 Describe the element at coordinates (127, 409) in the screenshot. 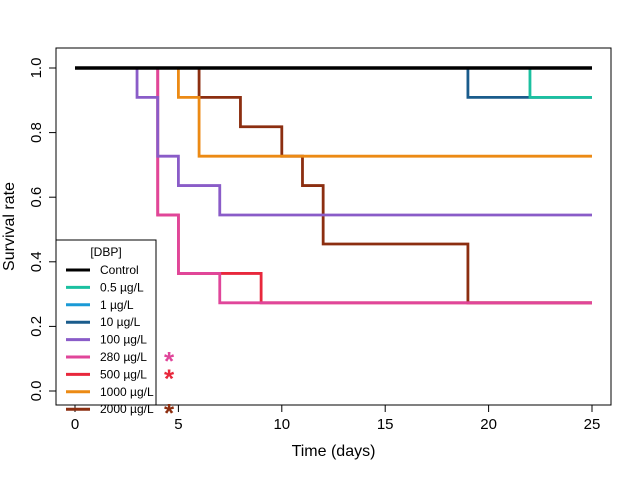

I see `legend-label-8: 2000 µg/L` at that location.